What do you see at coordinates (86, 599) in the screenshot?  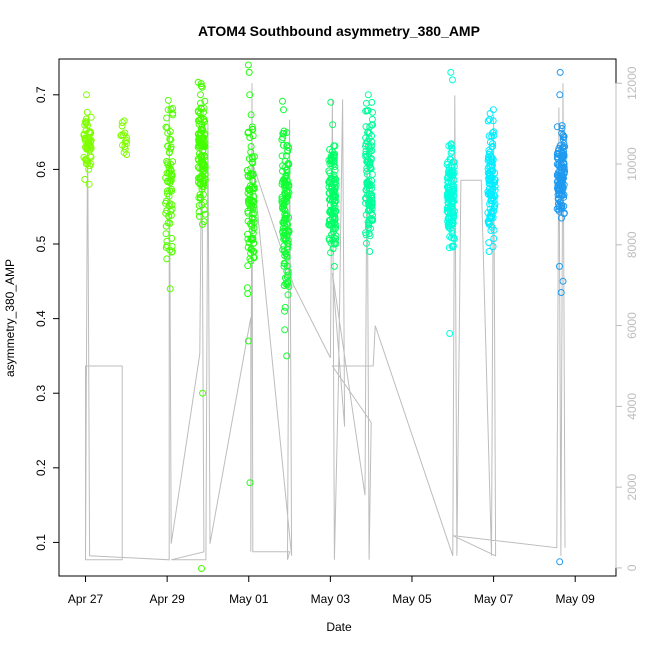 I see `x-tick-label: Apr 27` at bounding box center [86, 599].